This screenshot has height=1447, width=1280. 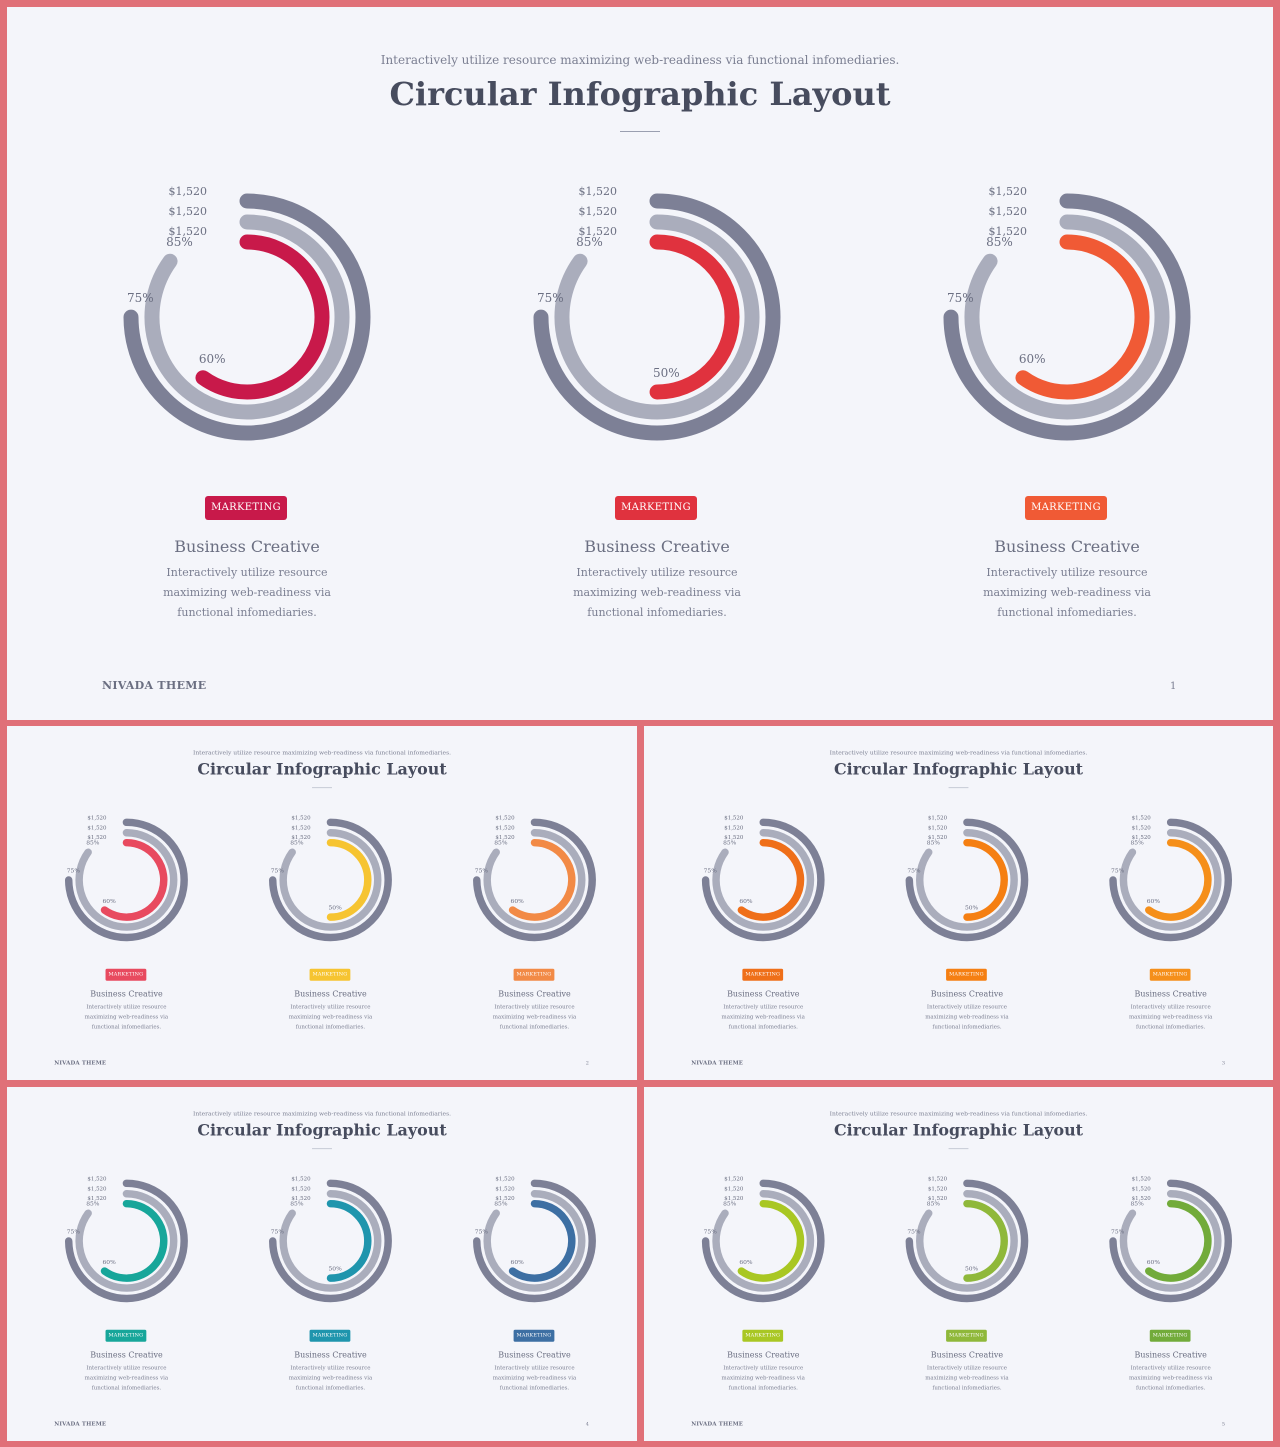 I want to click on page-number: 4, so click(x=587, y=1424).